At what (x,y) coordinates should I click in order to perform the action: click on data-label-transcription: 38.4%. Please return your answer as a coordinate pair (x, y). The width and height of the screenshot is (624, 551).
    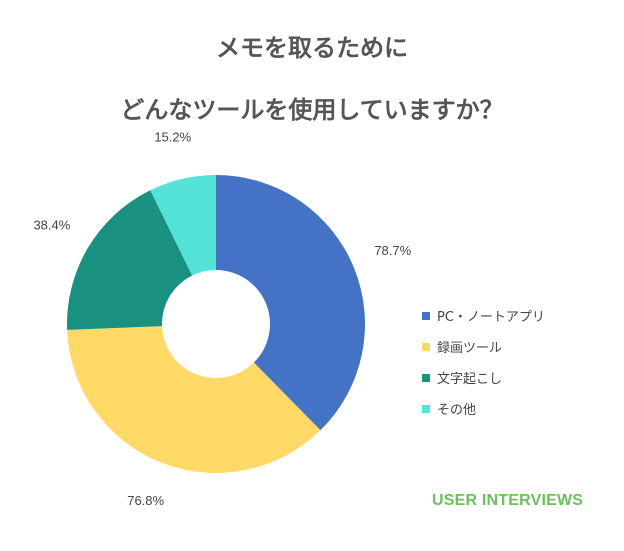
    Looking at the image, I should click on (51, 225).